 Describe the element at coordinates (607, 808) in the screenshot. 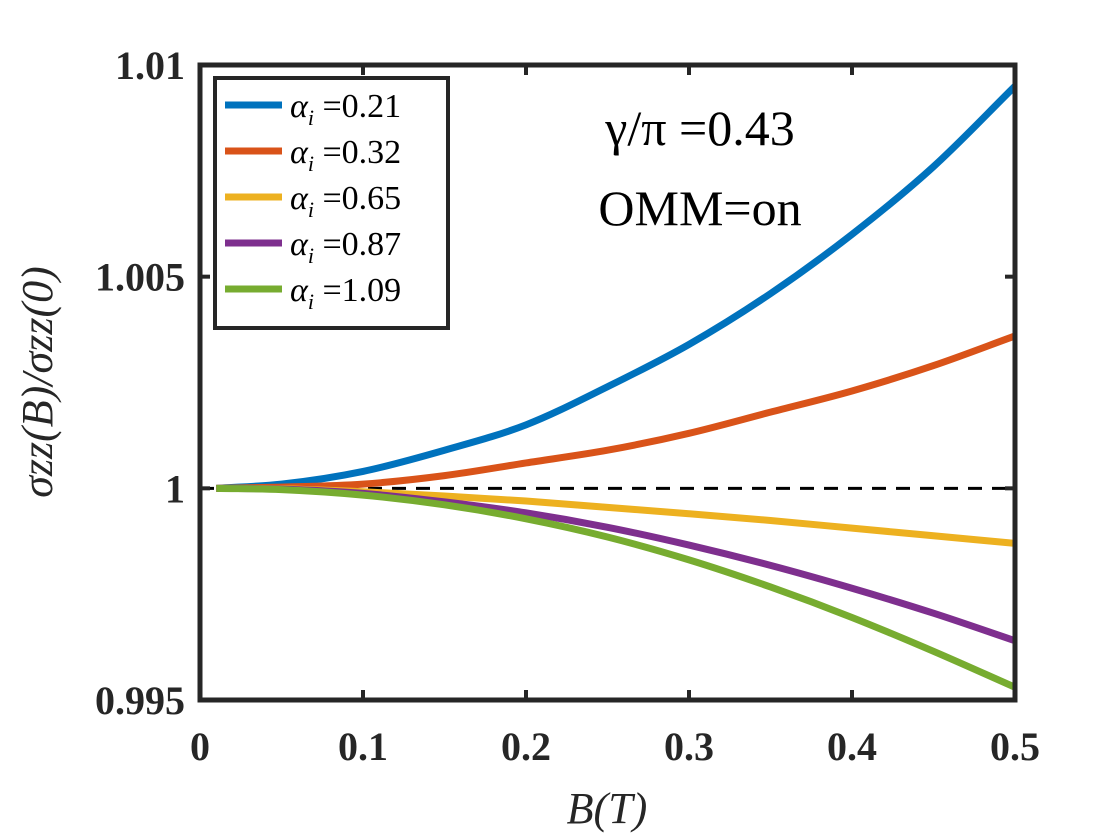

I see `x-axis-label: B(T)` at that location.